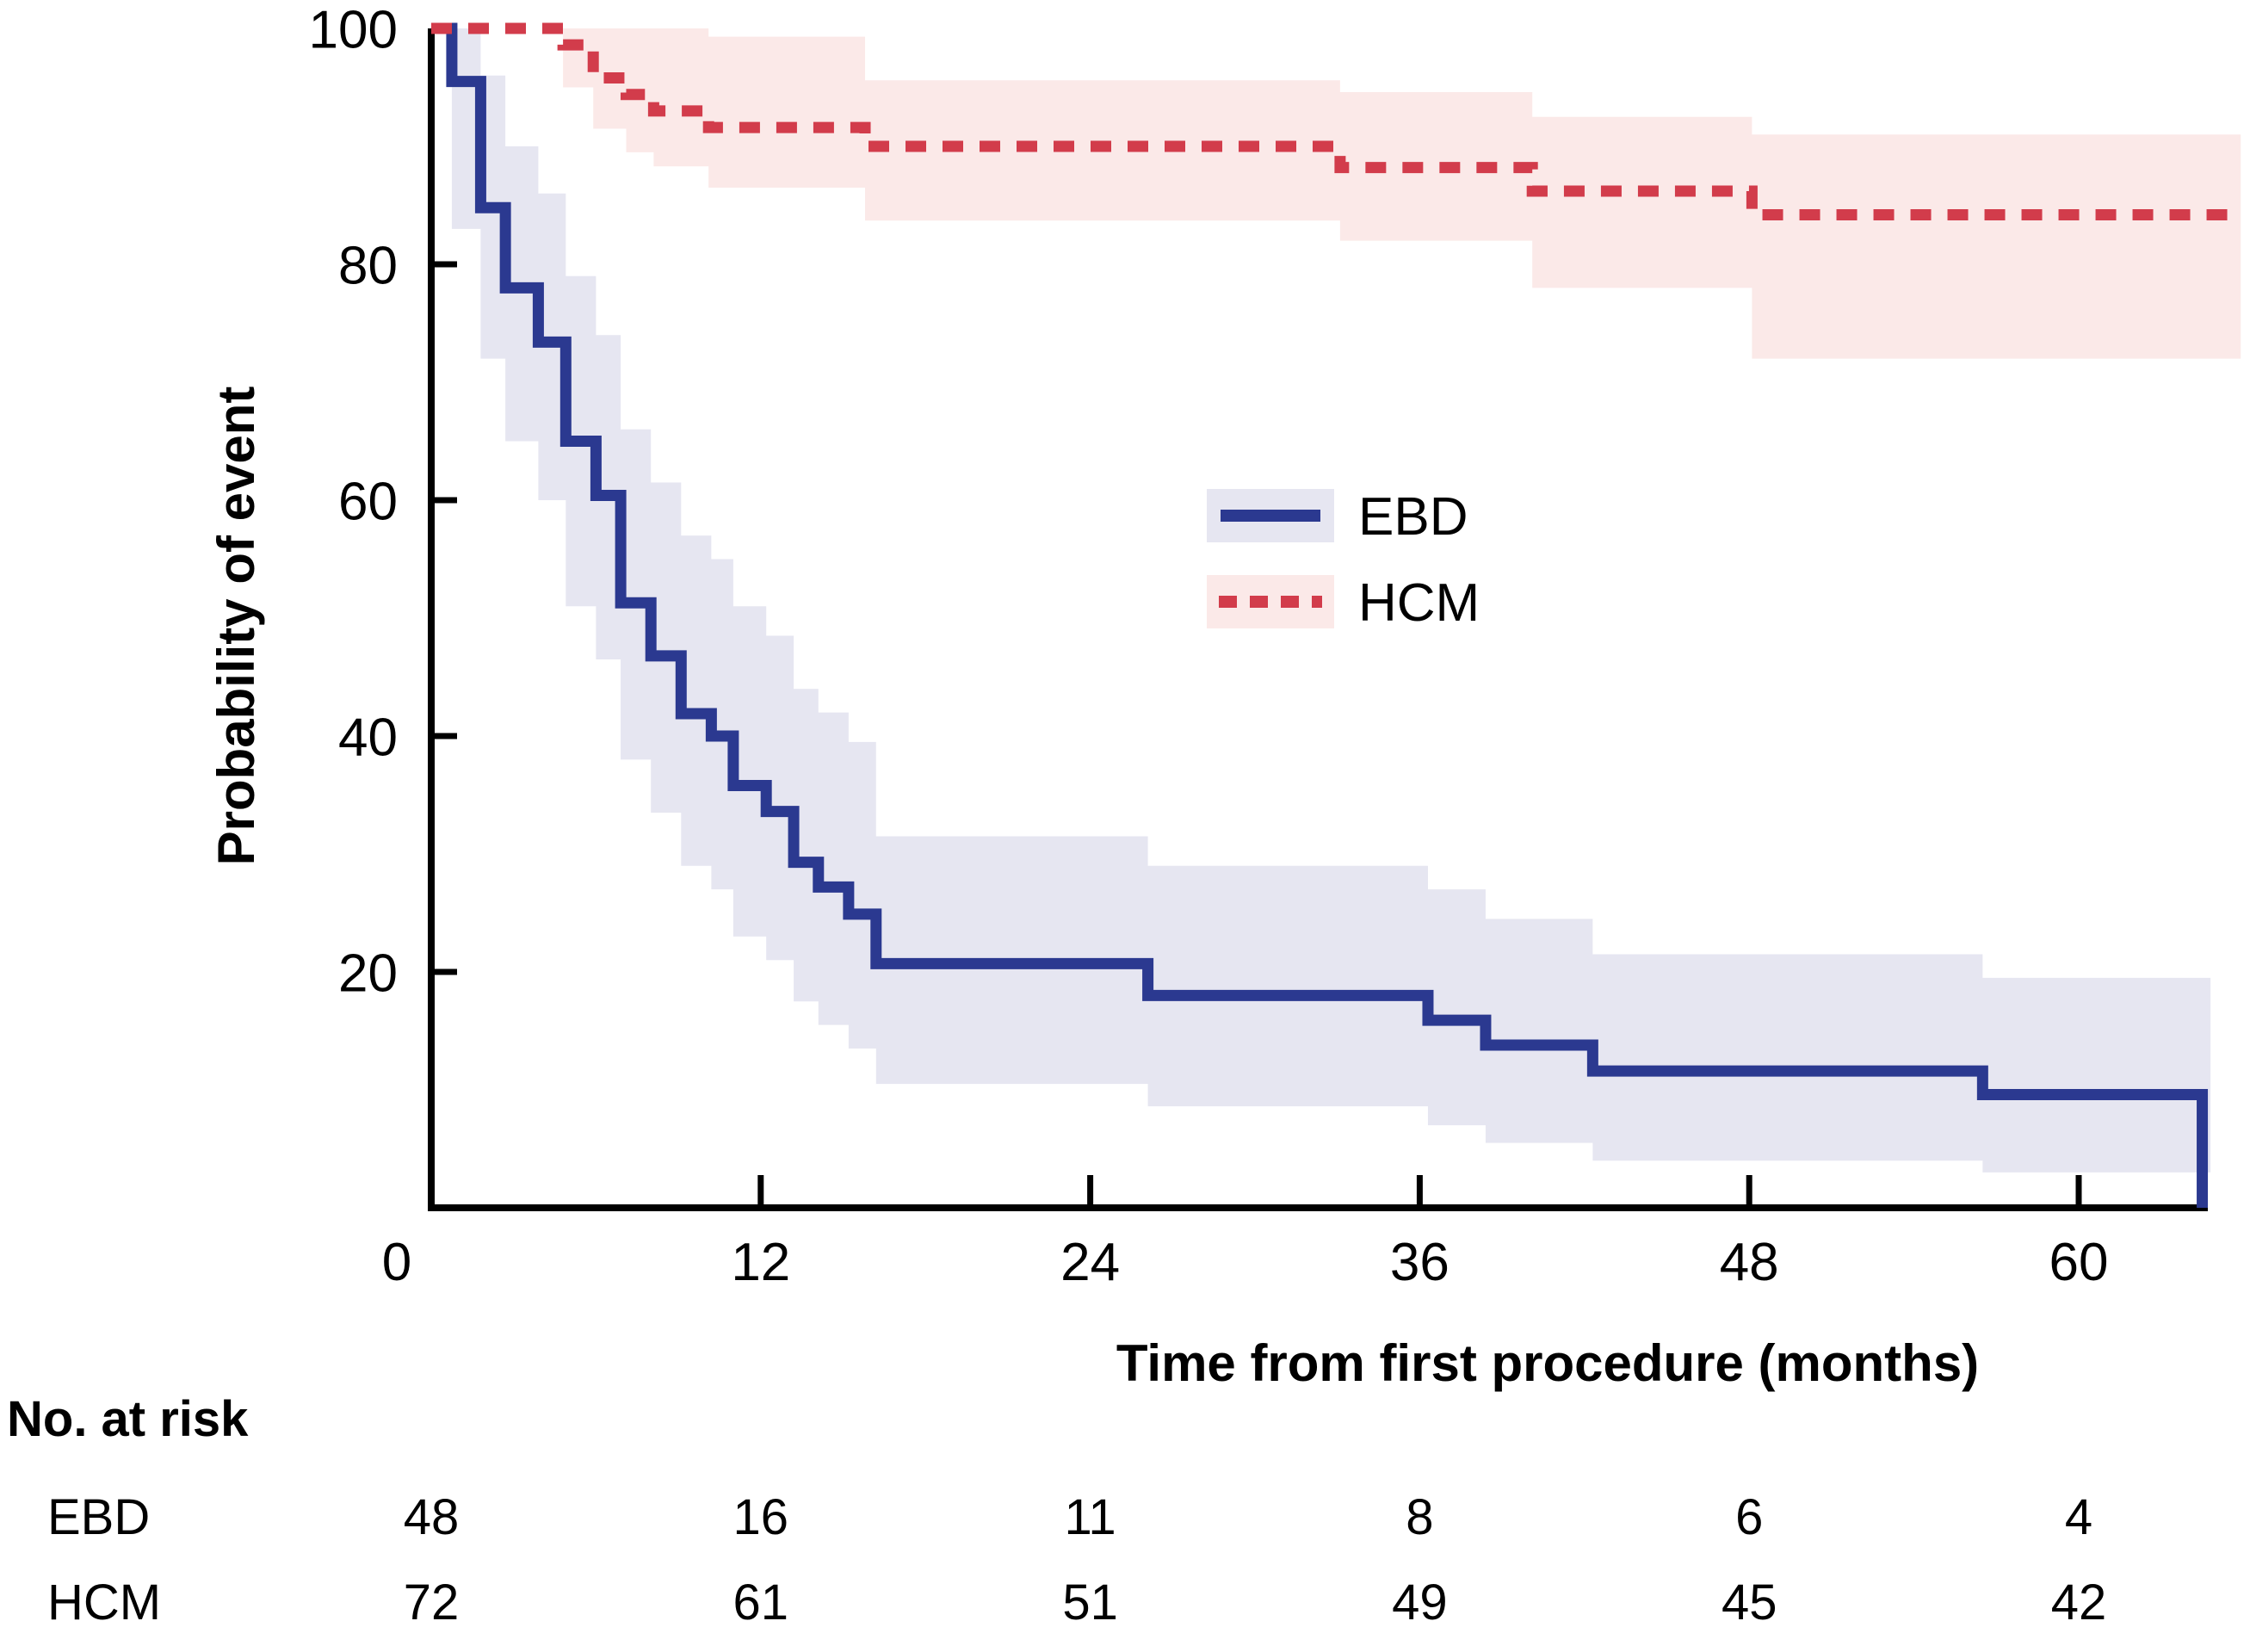  I want to click on risk-value-hcm-t12: 61, so click(761, 1603).